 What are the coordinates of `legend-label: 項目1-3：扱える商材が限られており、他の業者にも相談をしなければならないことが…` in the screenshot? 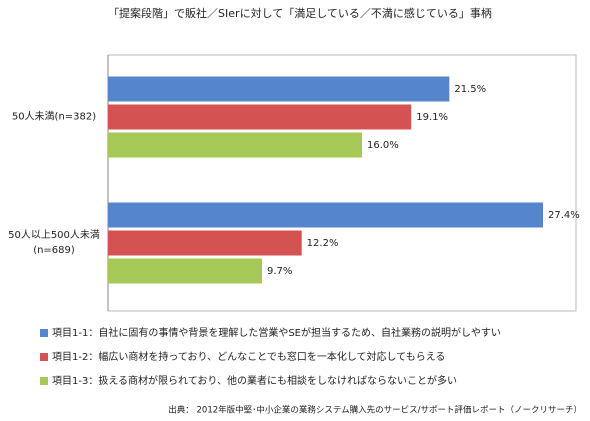 It's located at (254, 380).